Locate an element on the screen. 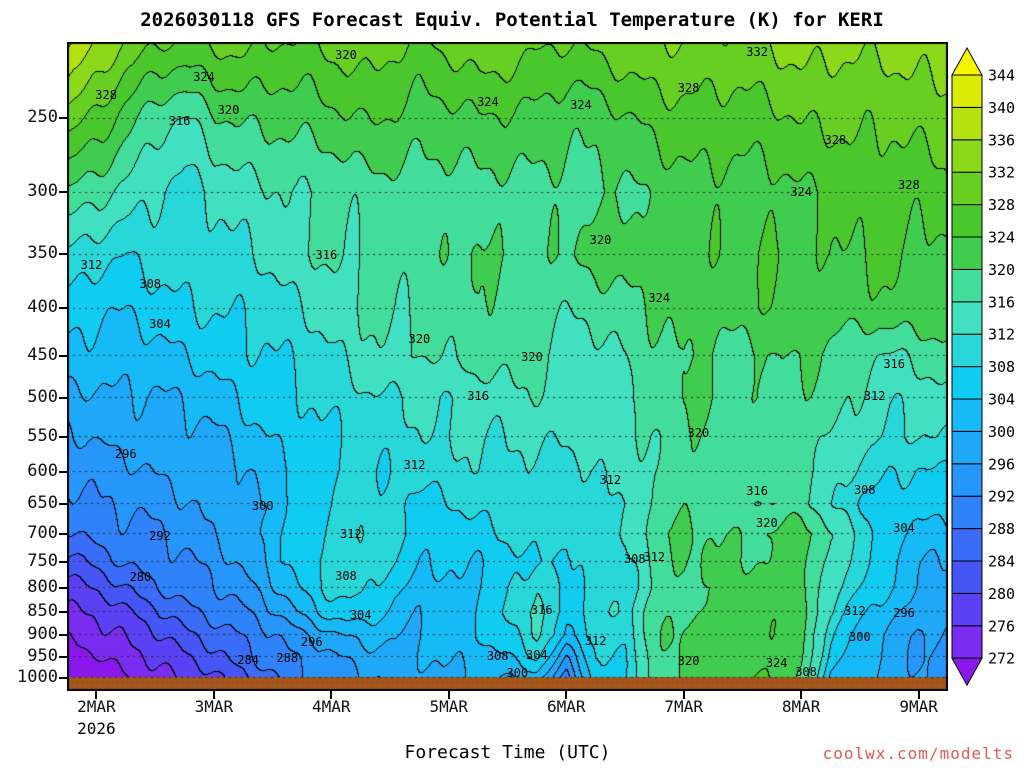 The width and height of the screenshot is (1024, 768). y-tick-label: 750 is located at coordinates (42, 560).